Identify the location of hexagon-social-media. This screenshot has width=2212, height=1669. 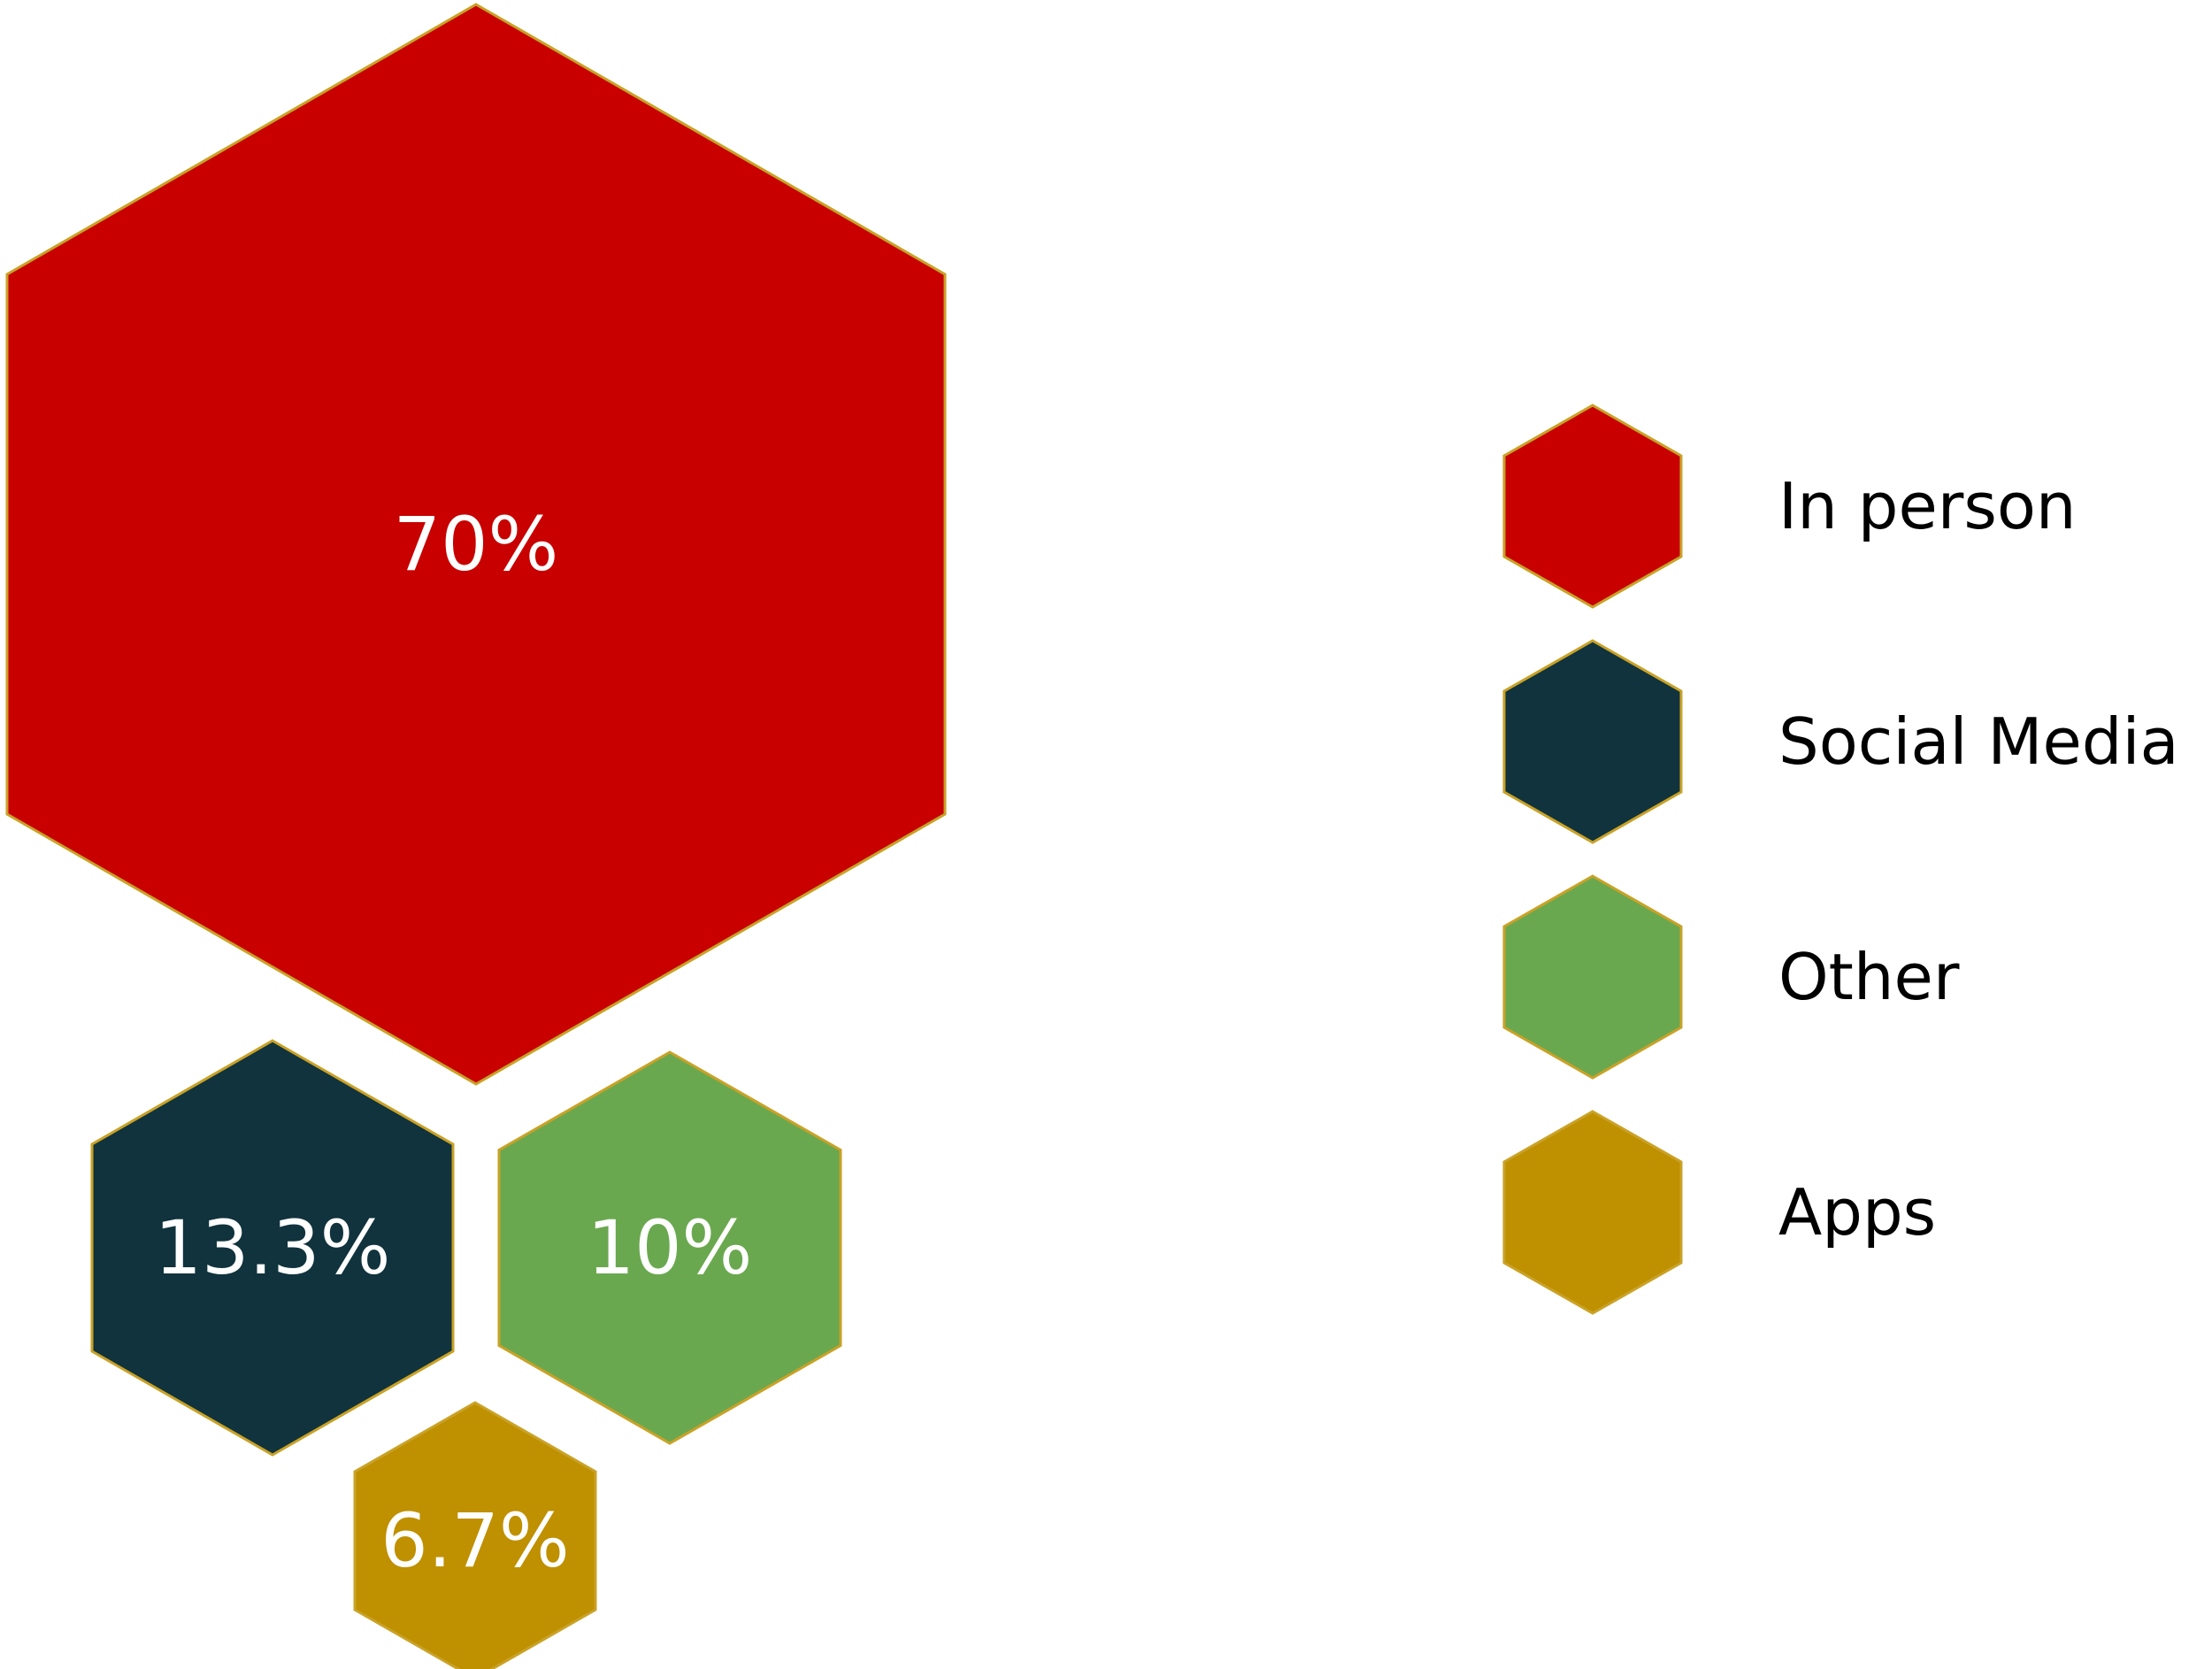
(273, 1248).